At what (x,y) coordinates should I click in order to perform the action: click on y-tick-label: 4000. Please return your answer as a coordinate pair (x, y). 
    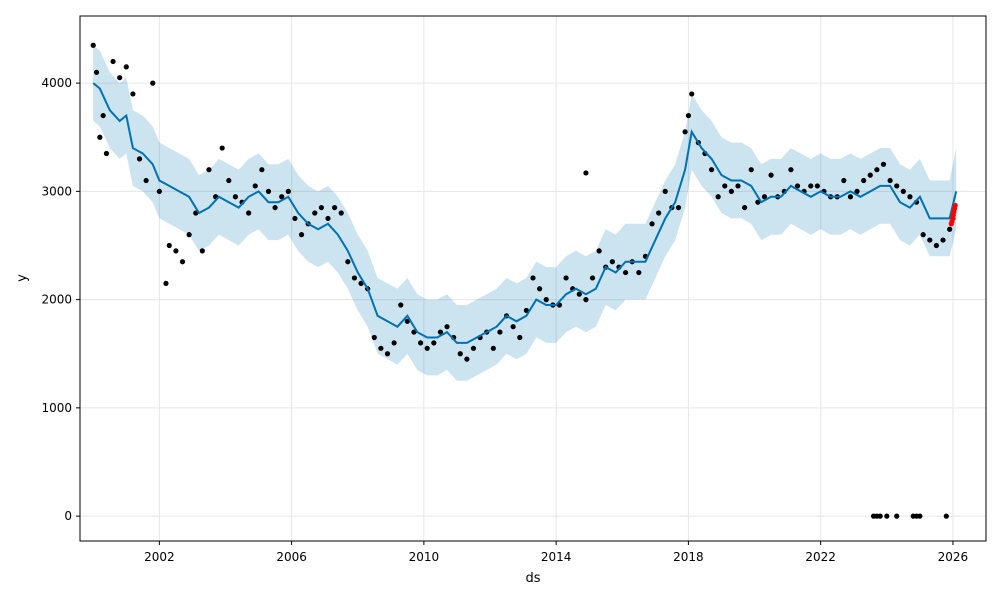
    Looking at the image, I should click on (56, 83).